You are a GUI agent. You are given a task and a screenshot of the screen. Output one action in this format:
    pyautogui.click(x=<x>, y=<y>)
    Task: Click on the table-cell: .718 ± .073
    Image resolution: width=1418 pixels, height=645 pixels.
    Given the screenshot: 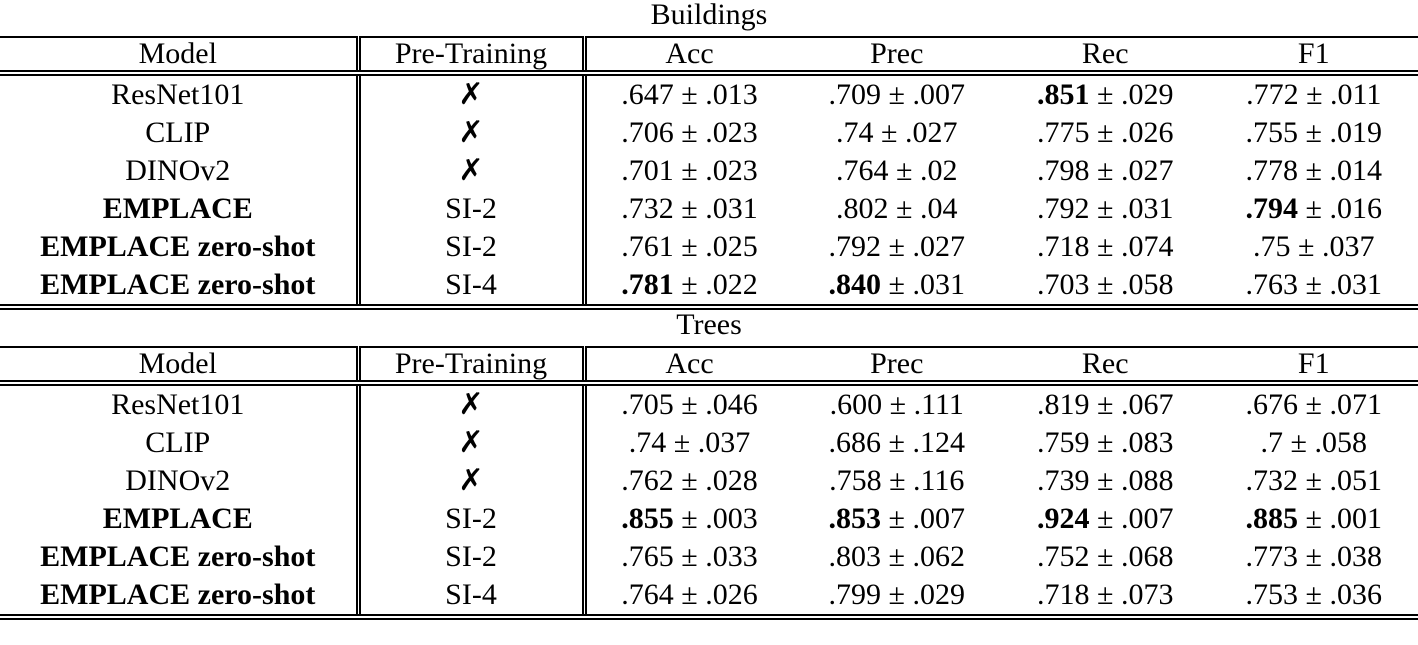 What is the action you would take?
    pyautogui.click(x=1105, y=598)
    